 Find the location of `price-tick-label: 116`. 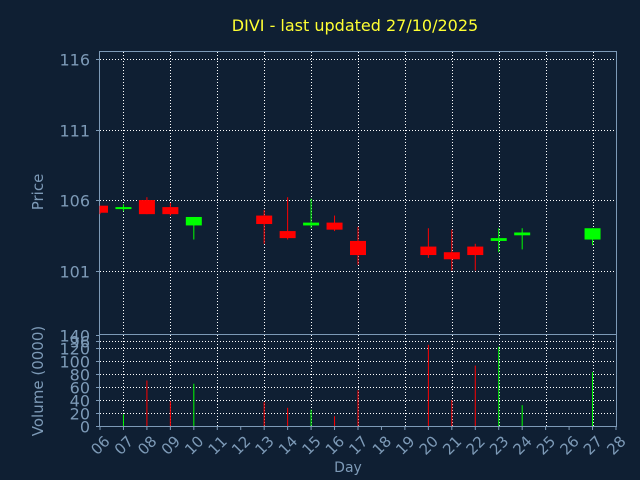

price-tick-label: 116 is located at coordinates (74, 60).